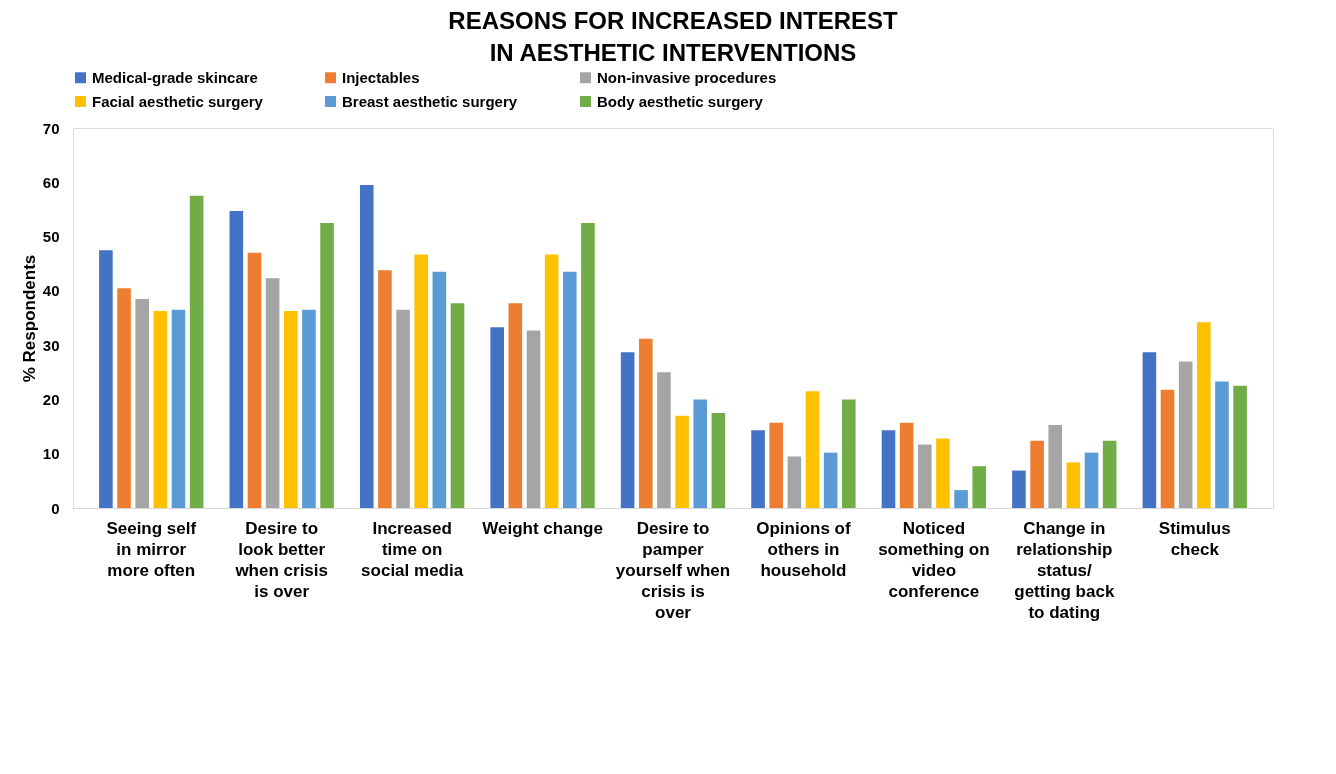 This screenshot has width=1336, height=774. Describe the element at coordinates (673, 570) in the screenshot. I see `x-tick-label: Desire to pamper yourself when crisis is over` at that location.